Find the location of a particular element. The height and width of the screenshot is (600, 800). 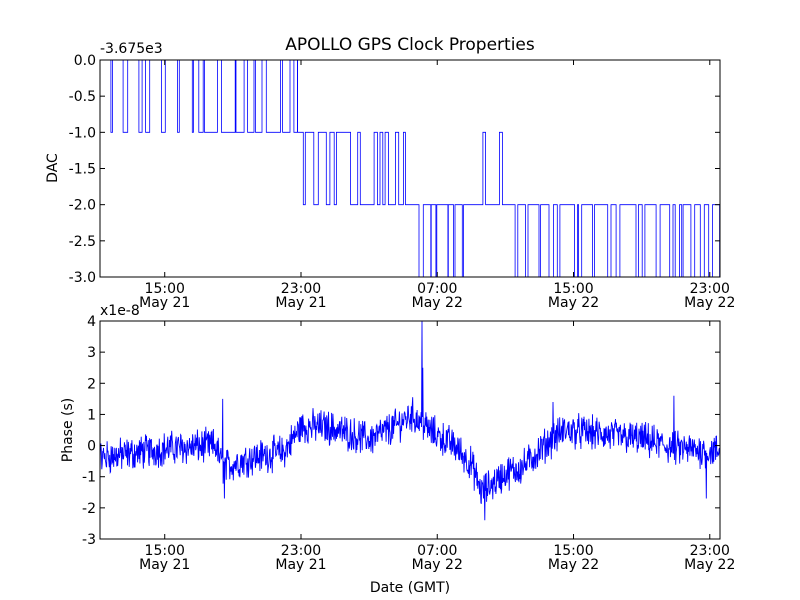

y-tick-label: -1 is located at coordinates (89, 478).